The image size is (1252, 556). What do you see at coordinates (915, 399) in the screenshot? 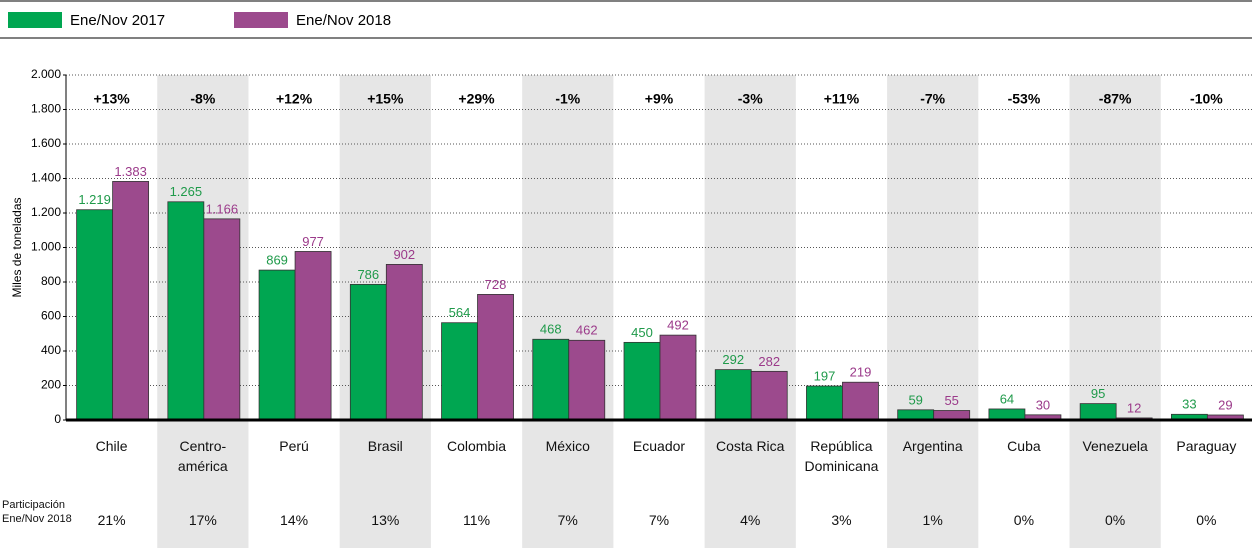
I see `value-label: 59` at bounding box center [915, 399].